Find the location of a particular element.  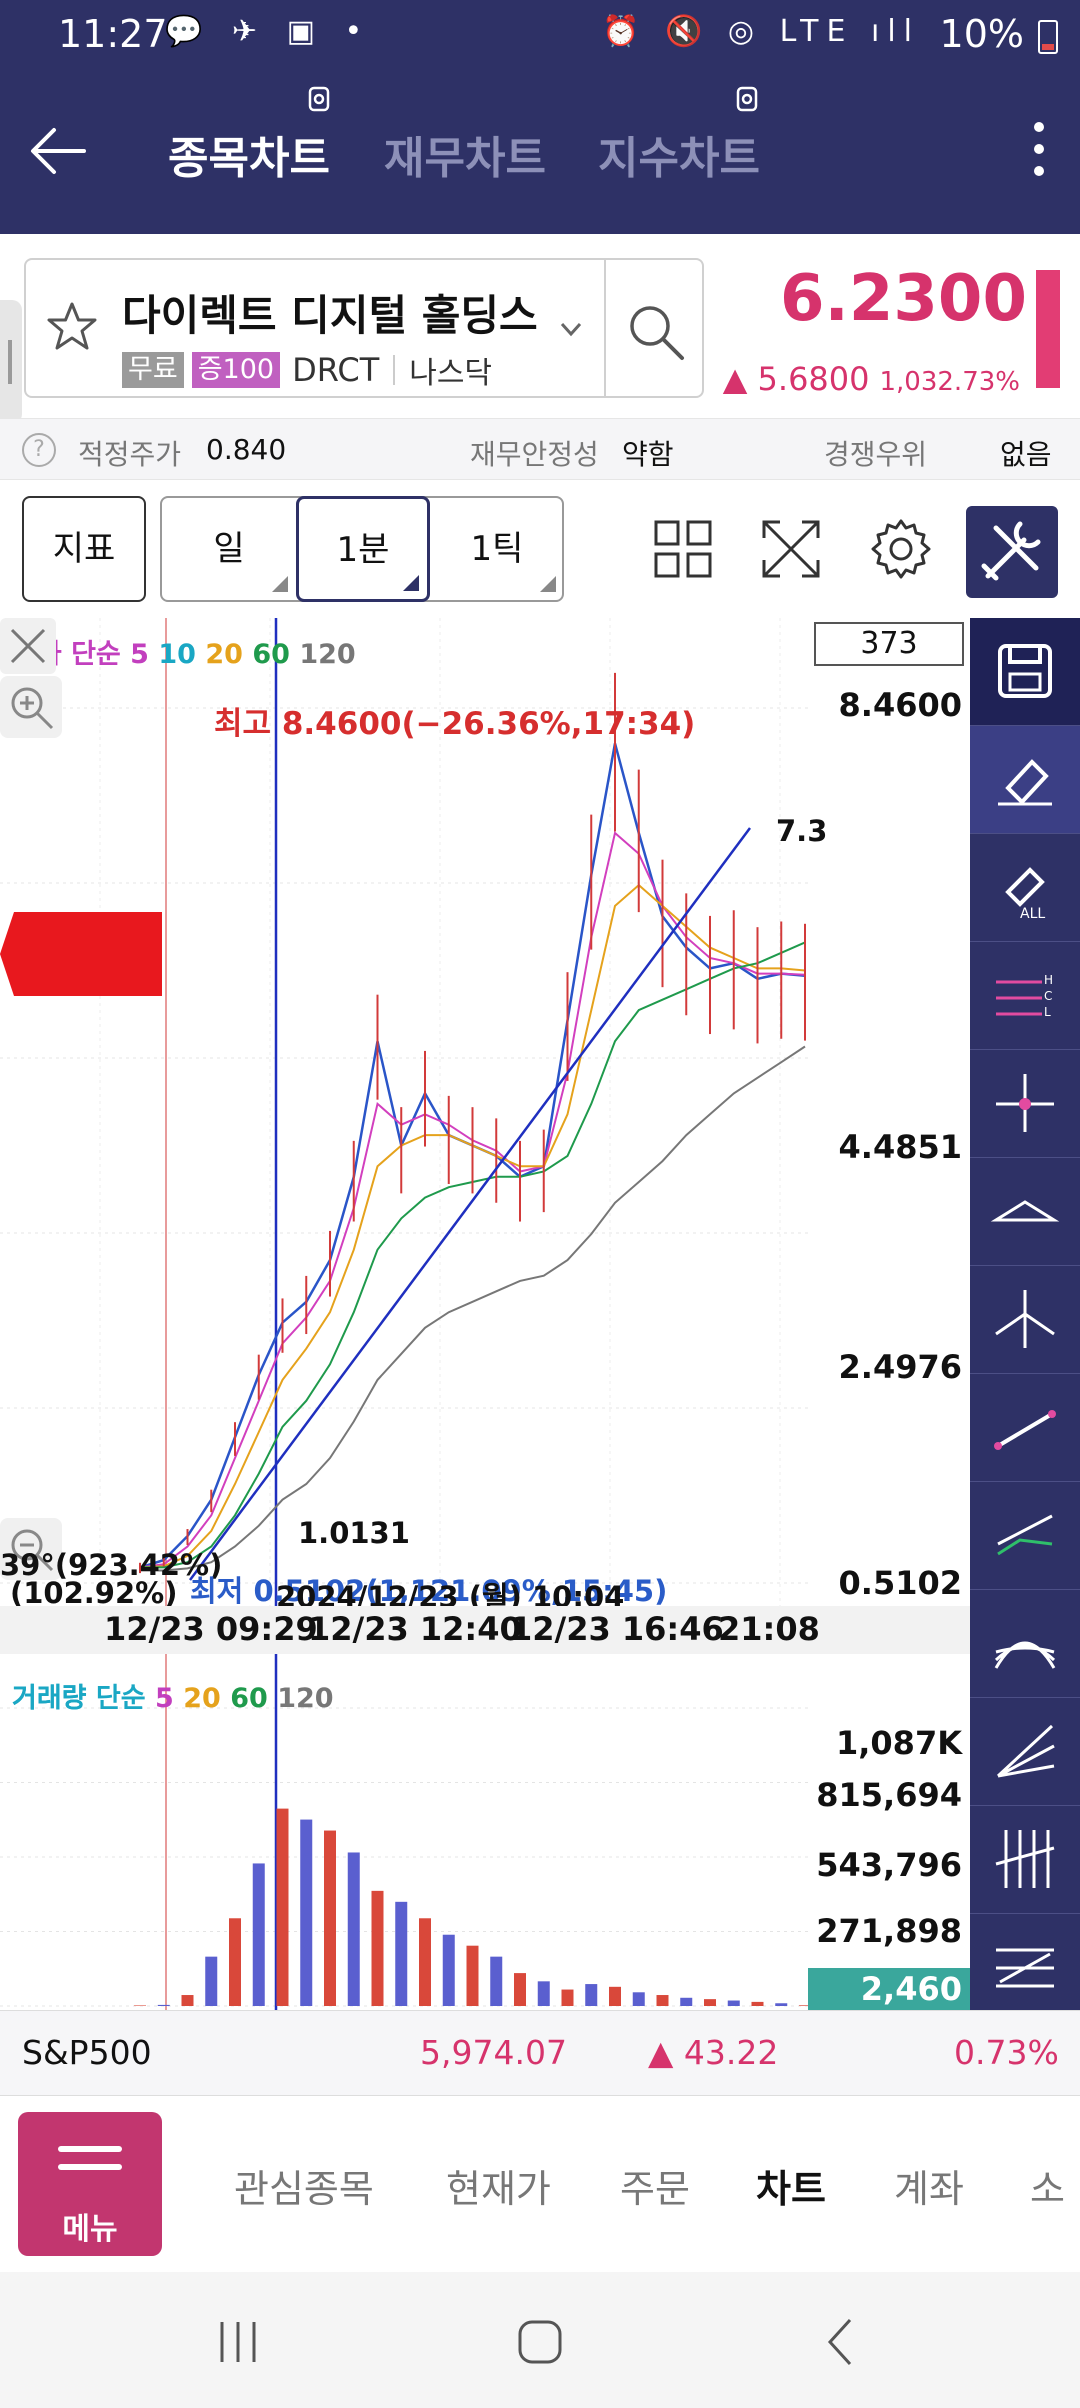

ray-icon is located at coordinates (1025, 1751).